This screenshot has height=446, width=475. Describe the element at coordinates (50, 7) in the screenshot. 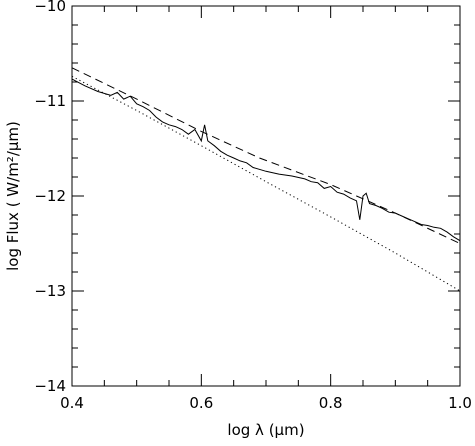

I see `y-tick-label: −10` at that location.